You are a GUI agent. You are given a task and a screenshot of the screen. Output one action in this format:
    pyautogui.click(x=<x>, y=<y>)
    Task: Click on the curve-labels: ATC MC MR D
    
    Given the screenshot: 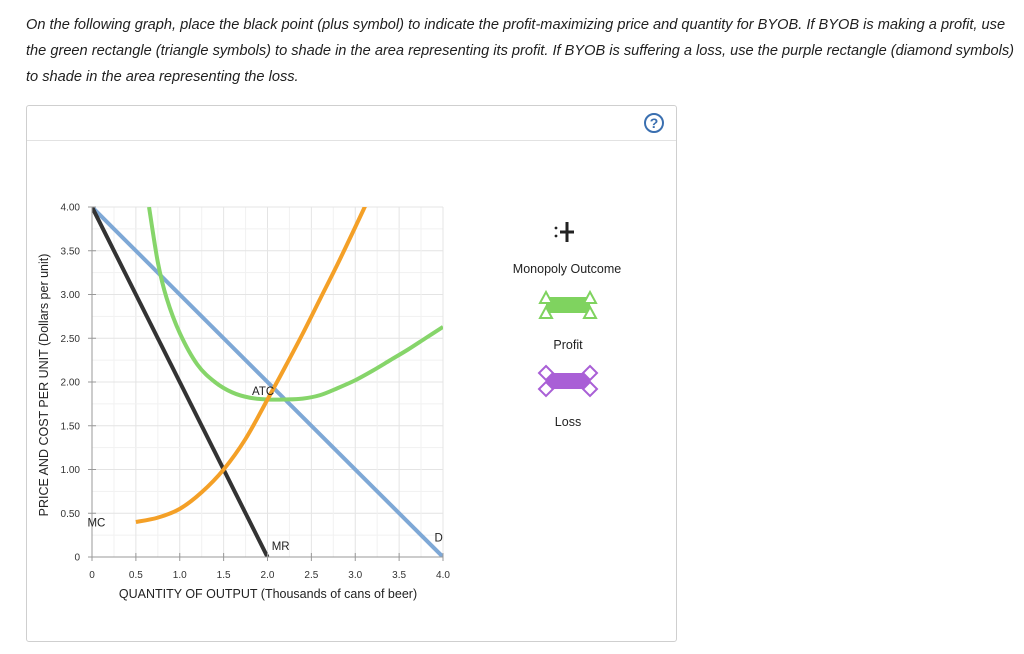 What is the action you would take?
    pyautogui.click(x=264, y=469)
    